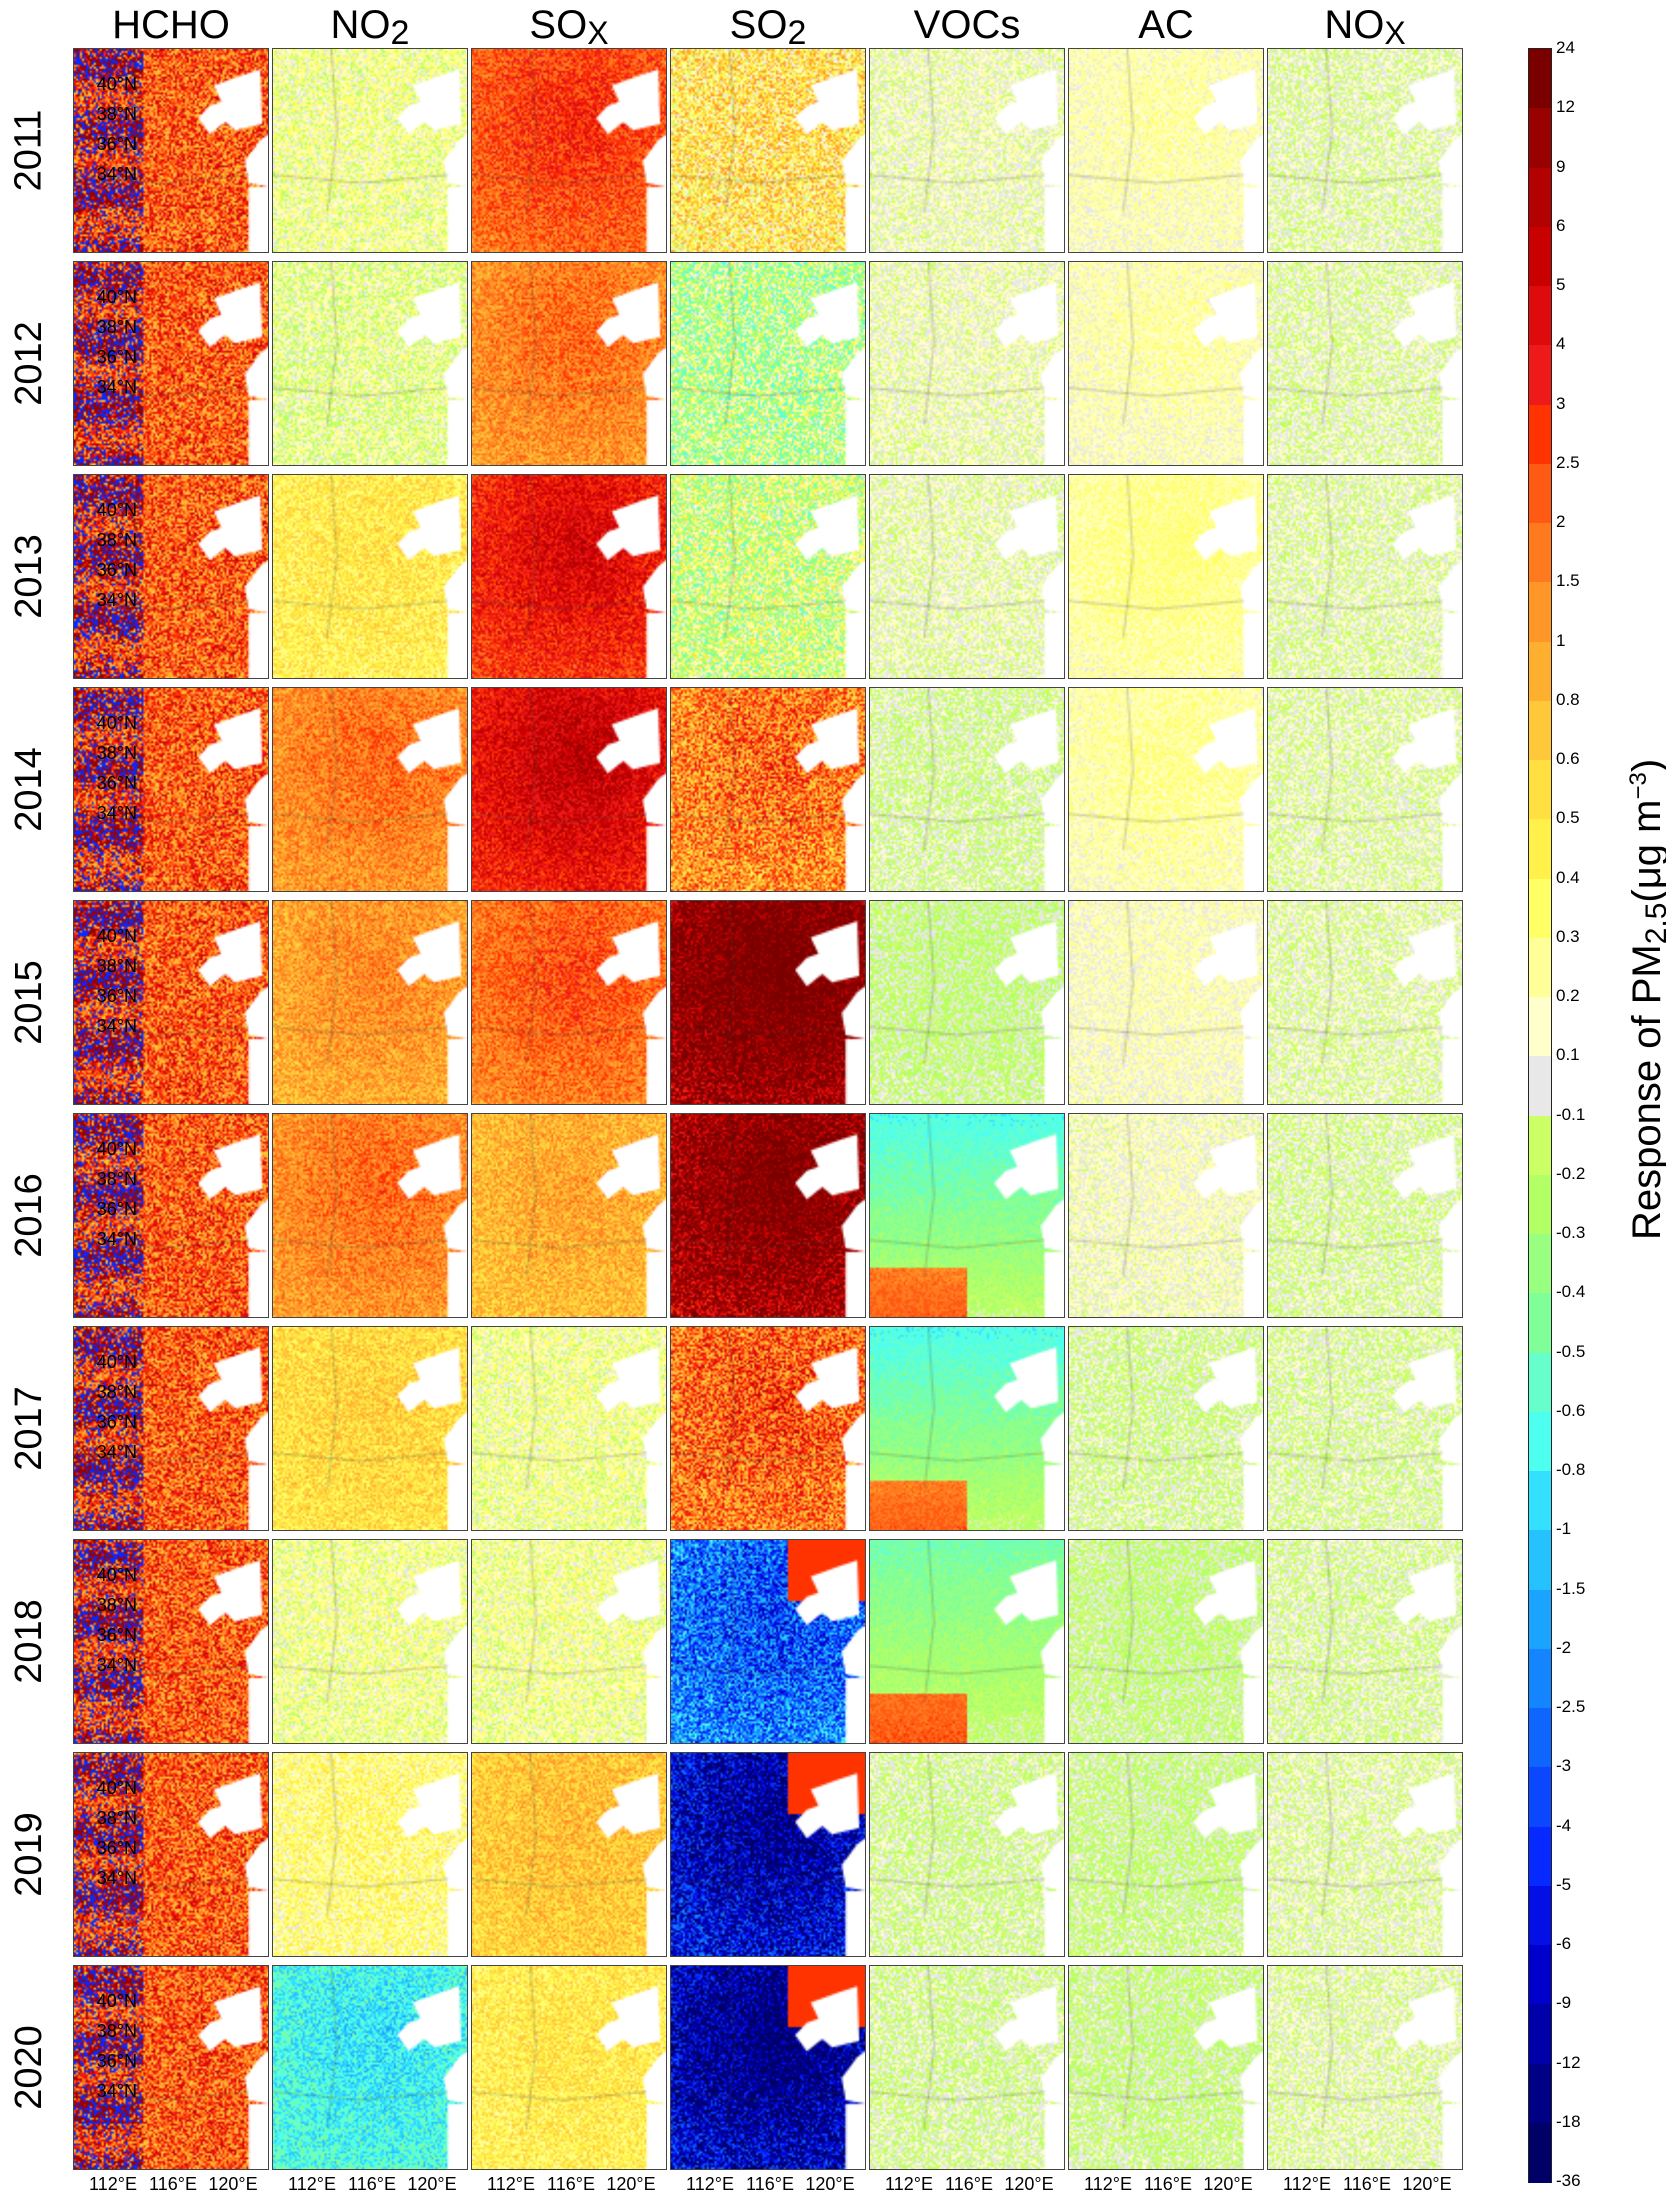 This screenshot has height=2211, width=1666. Describe the element at coordinates (598, 33) in the screenshot. I see `column-title-subscript: X` at that location.